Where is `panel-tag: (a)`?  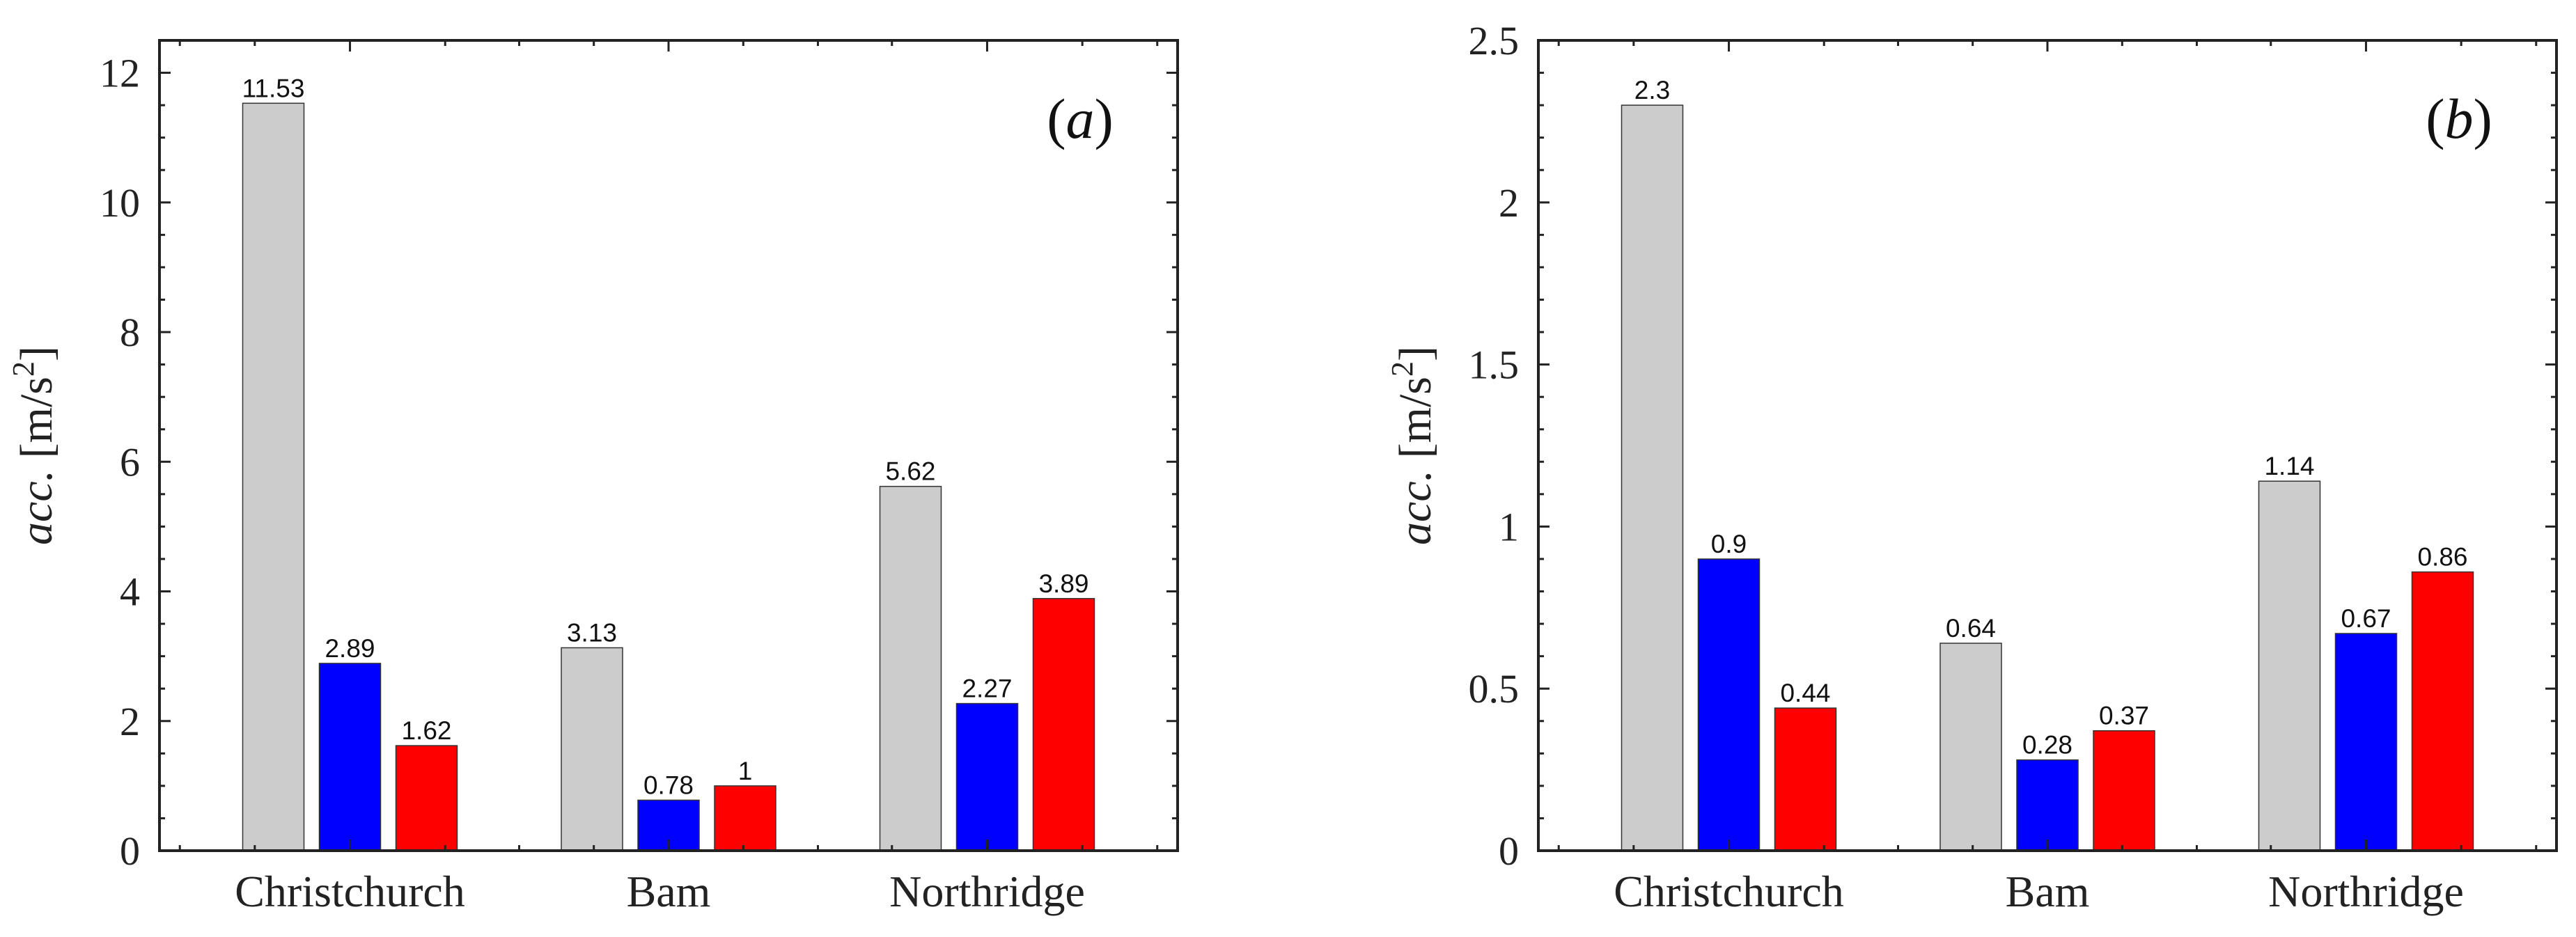 panel-tag: (a) is located at coordinates (1080, 118).